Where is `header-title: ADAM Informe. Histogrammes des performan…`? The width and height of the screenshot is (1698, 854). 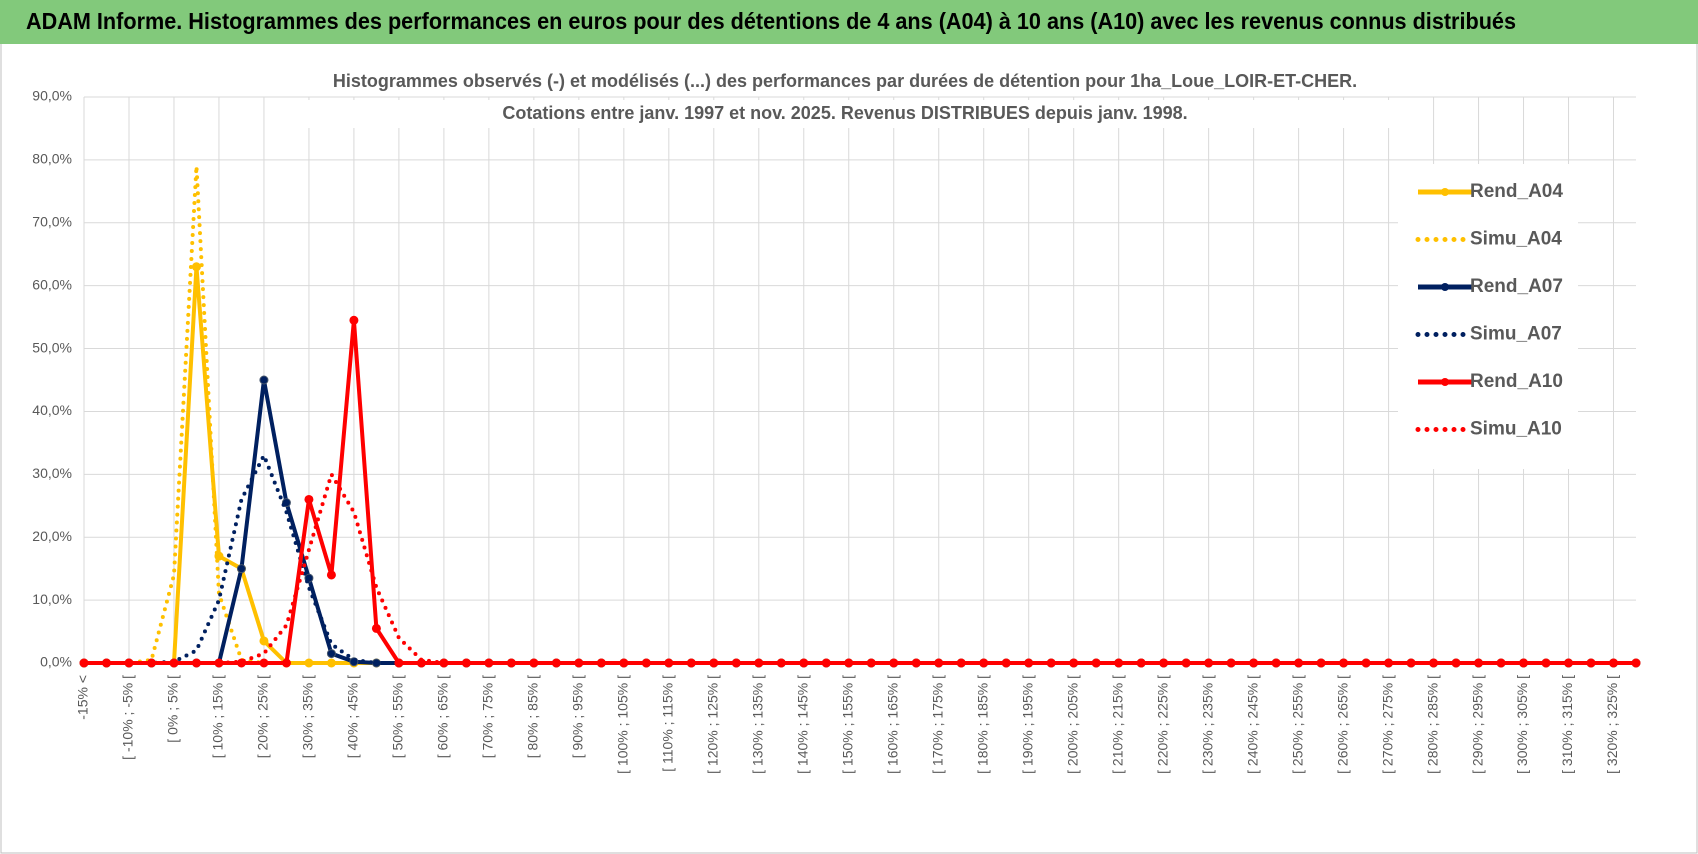
header-title: ADAM Informe. Histogrammes des performan… is located at coordinates (771, 21).